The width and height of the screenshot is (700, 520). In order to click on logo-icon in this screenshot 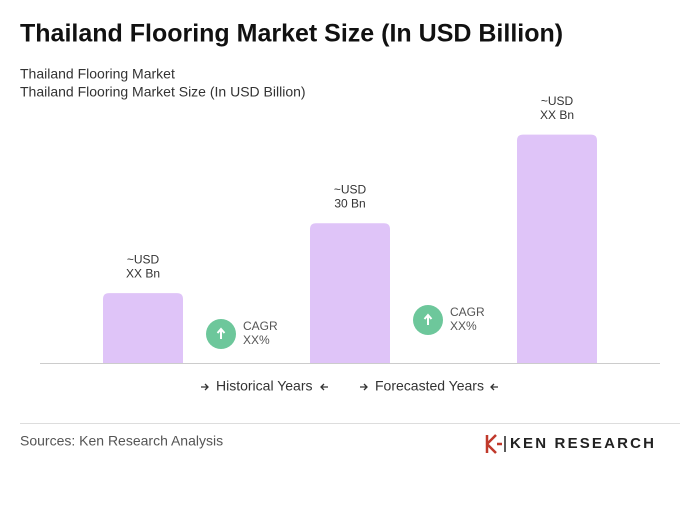, I will do `click(493, 444)`.